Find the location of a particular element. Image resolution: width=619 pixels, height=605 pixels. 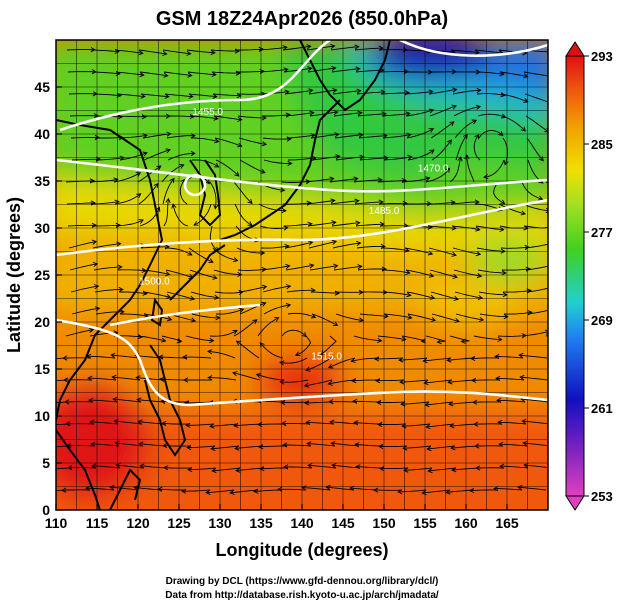

colorbar-tick-label: 269 is located at coordinates (602, 320).